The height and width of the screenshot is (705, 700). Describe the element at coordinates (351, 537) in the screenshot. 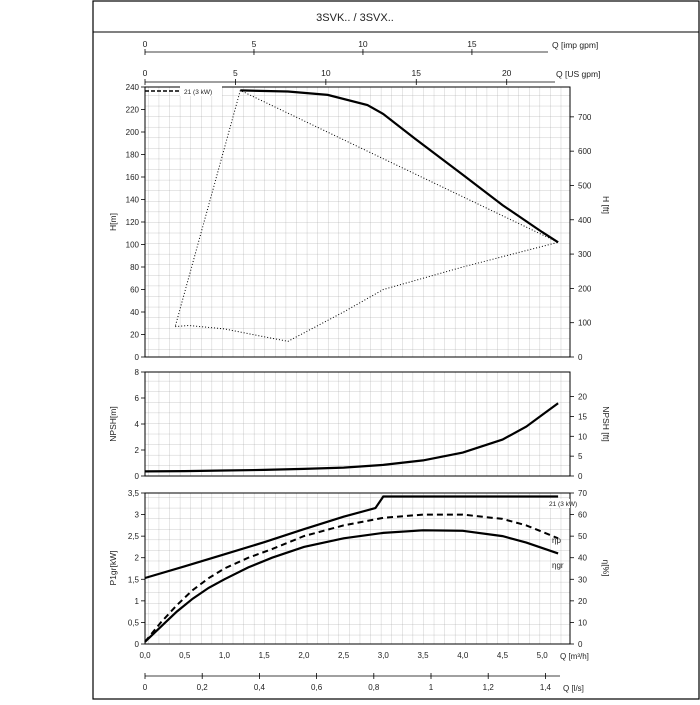

I see `series-P1-curve` at that location.